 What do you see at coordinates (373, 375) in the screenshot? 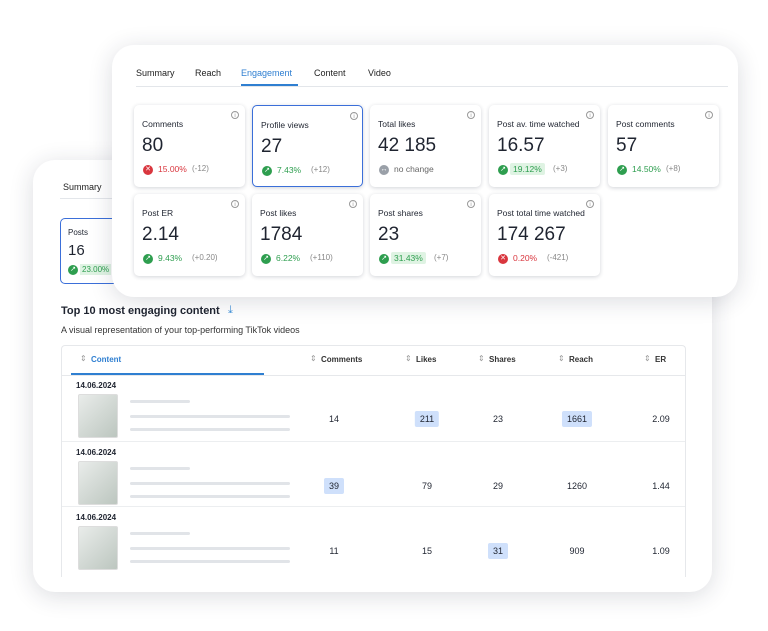
I see `header-line` at bounding box center [373, 375].